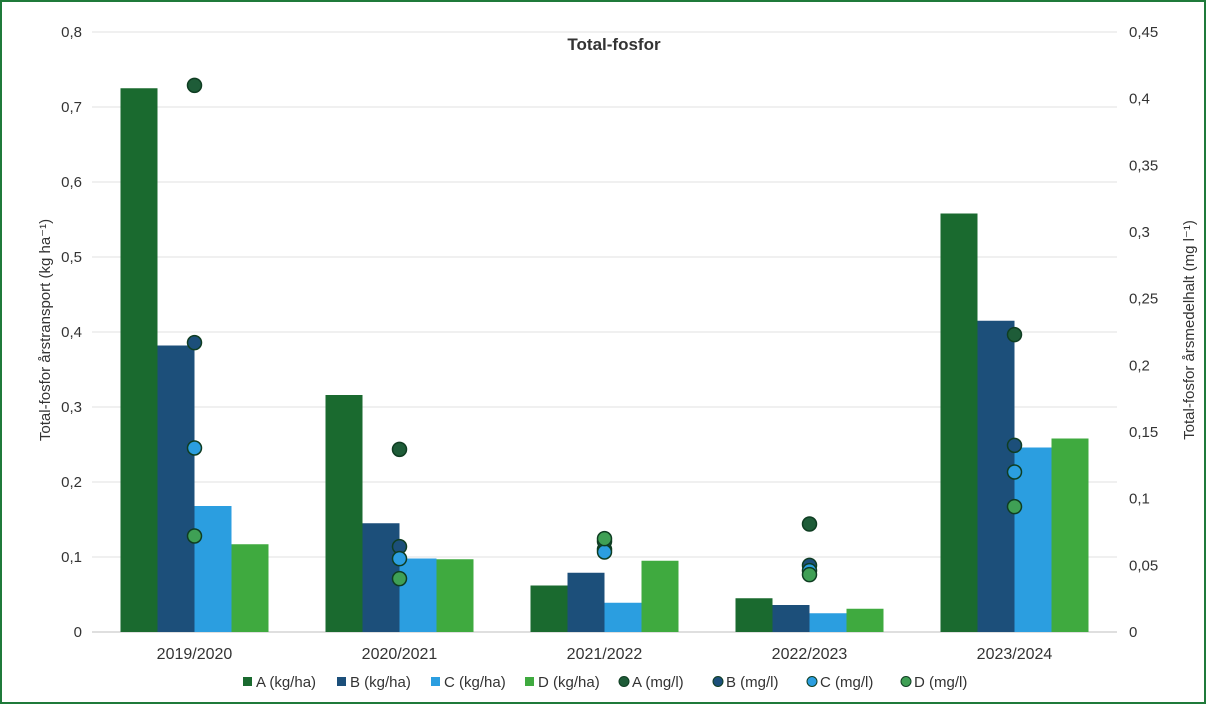  Describe the element at coordinates (658, 682) in the screenshot. I see `legend-label: A (mg/l)` at that location.